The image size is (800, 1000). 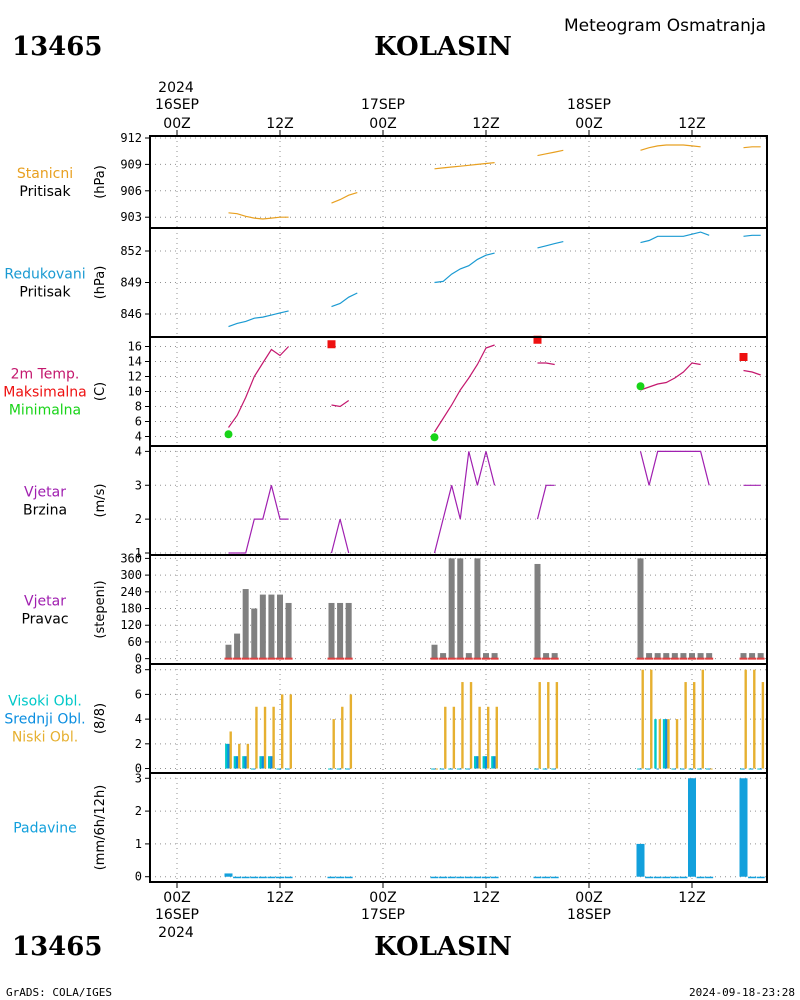 What do you see at coordinates (45, 411) in the screenshot?
I see `panel-label: Minimalna` at bounding box center [45, 411].